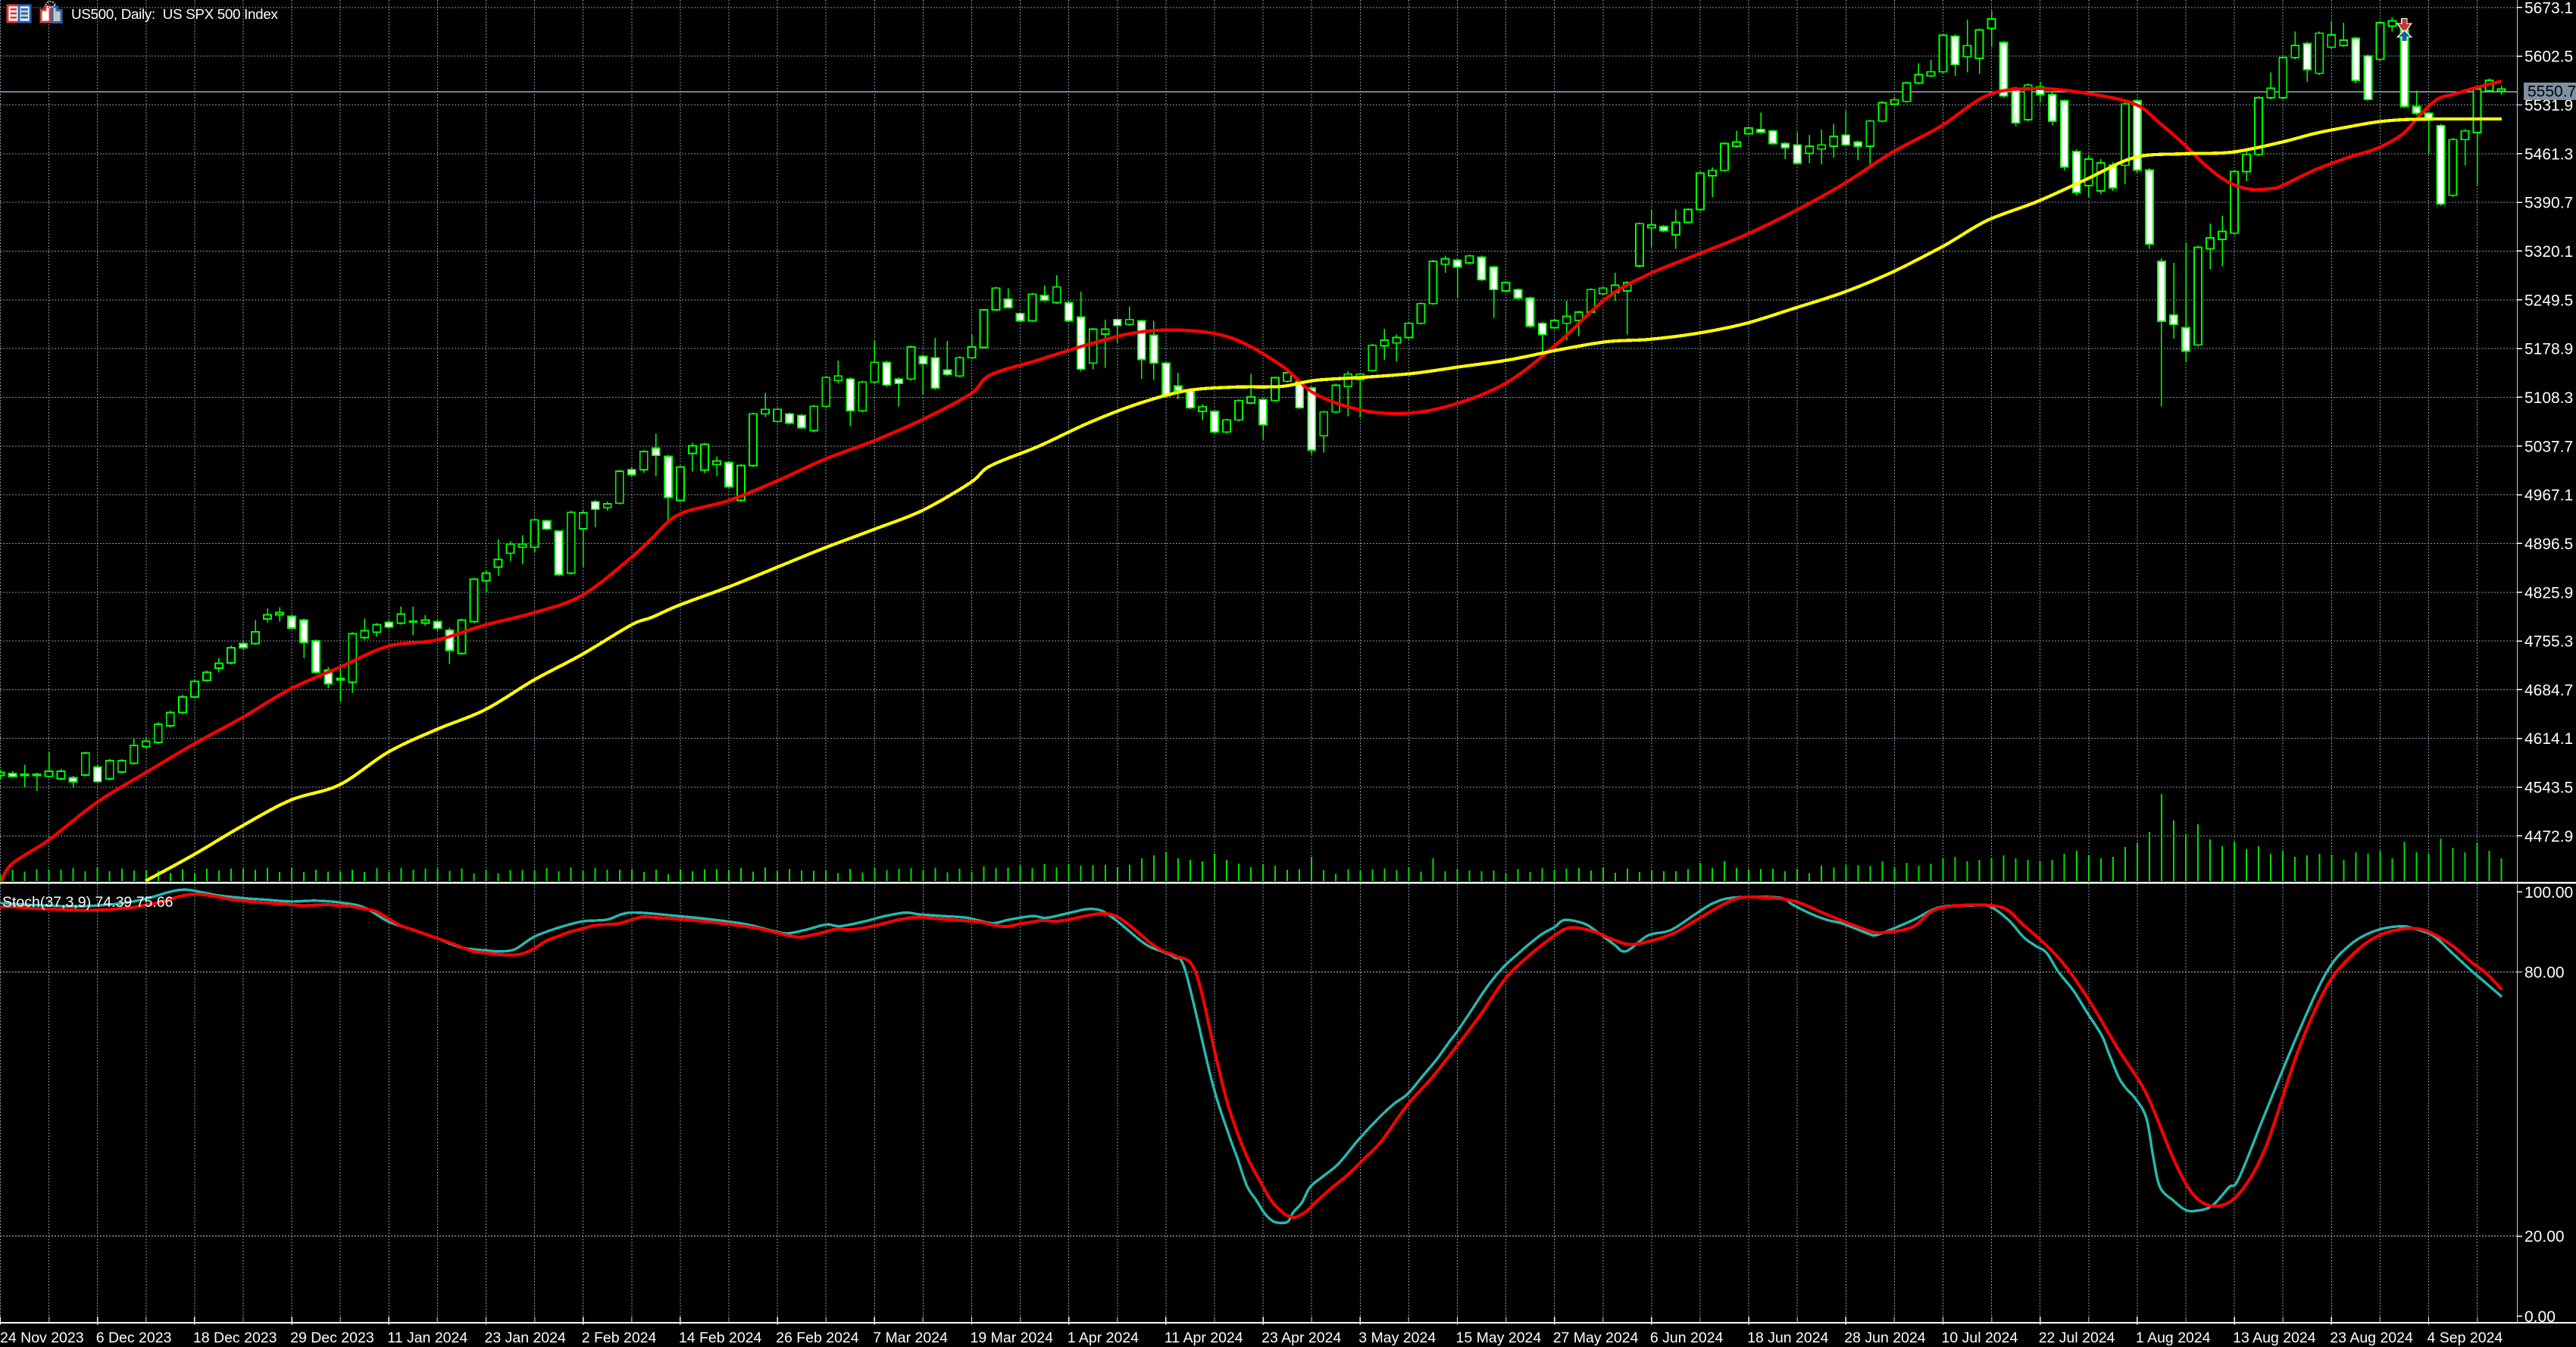  I want to click on svg-text:US500, Daily: US SPX 500 Inde: US500, Daily: US SPX 500 Index, so click(174, 14).